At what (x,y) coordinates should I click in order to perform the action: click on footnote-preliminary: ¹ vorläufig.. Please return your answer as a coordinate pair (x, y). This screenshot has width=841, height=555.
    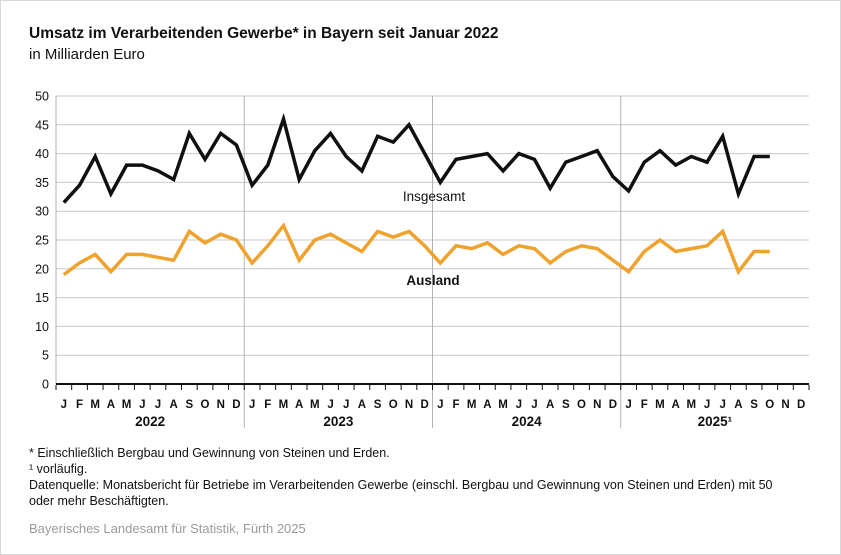
    Looking at the image, I should click on (58, 469).